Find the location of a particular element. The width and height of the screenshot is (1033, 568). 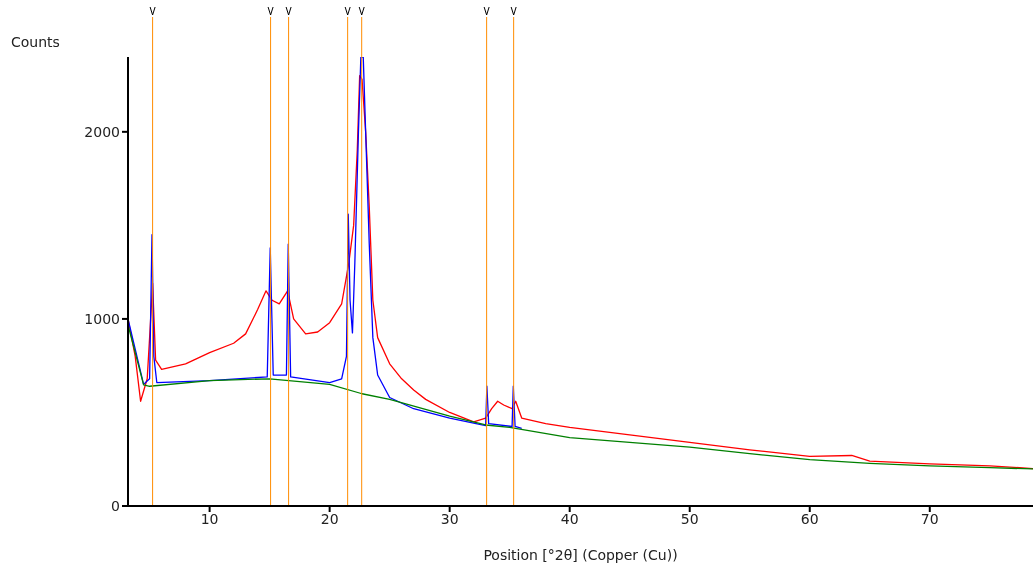

x-tick-label: 20 is located at coordinates (329, 518).